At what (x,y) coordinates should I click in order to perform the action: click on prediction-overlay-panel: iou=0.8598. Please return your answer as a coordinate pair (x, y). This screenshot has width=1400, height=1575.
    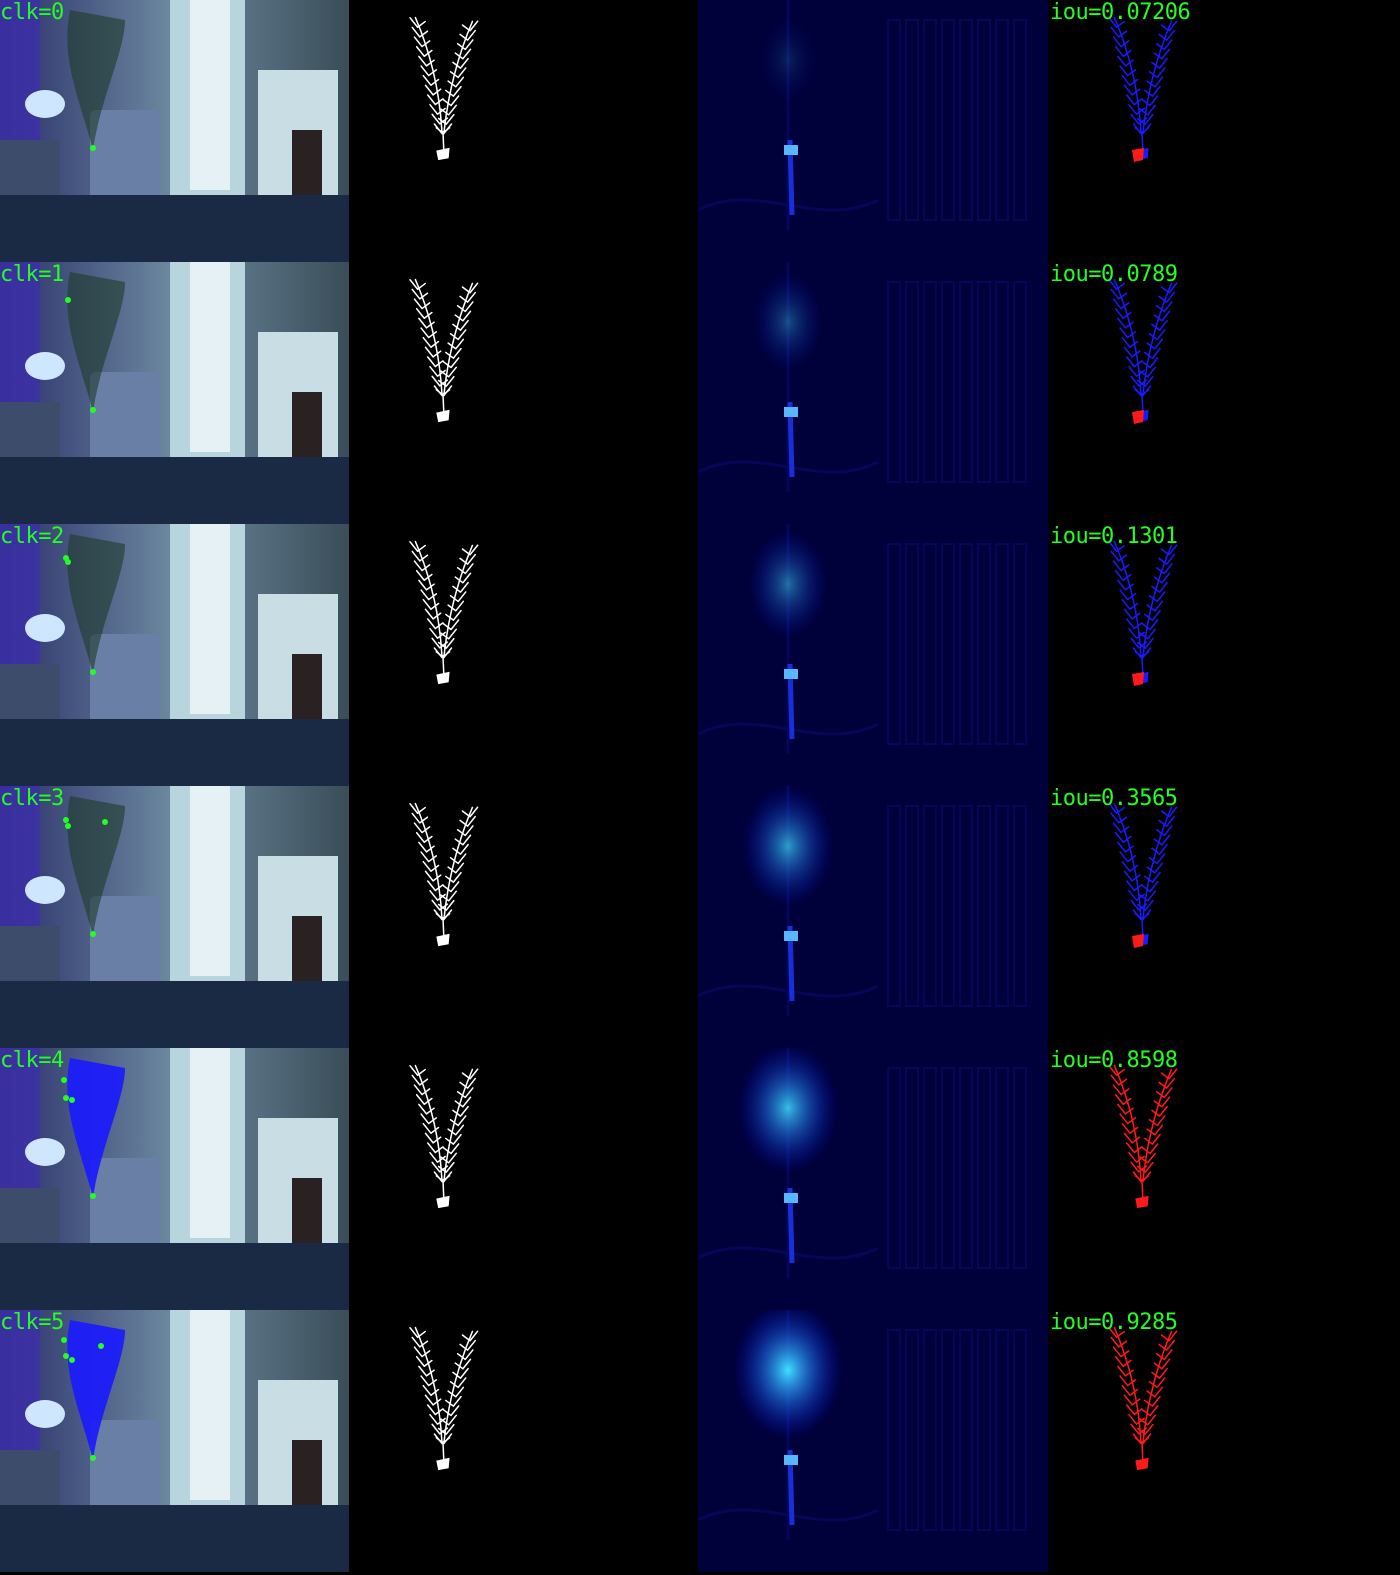
    Looking at the image, I should click on (1224, 1179).